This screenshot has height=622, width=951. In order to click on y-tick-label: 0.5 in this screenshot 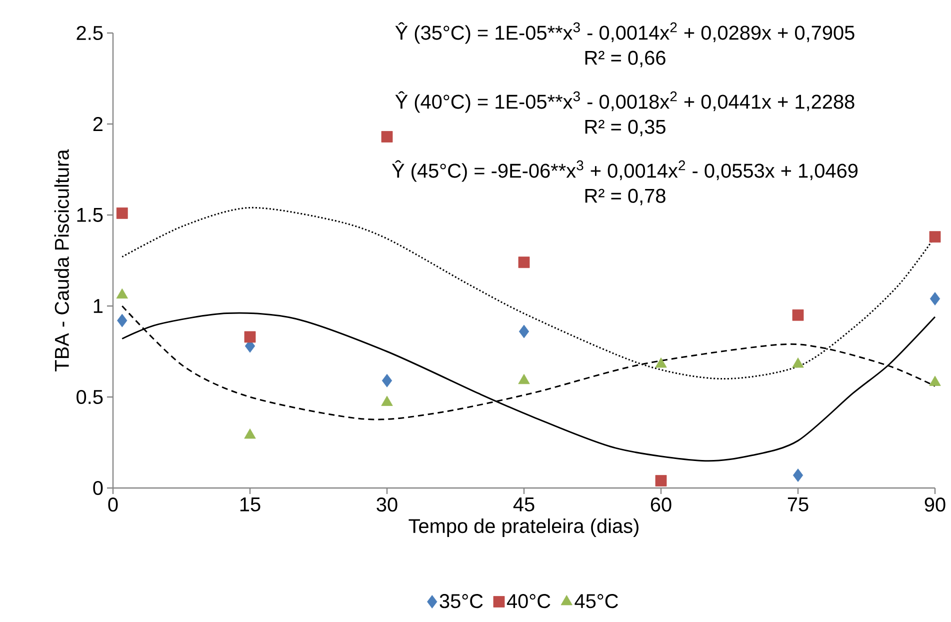, I will do `click(89, 397)`.